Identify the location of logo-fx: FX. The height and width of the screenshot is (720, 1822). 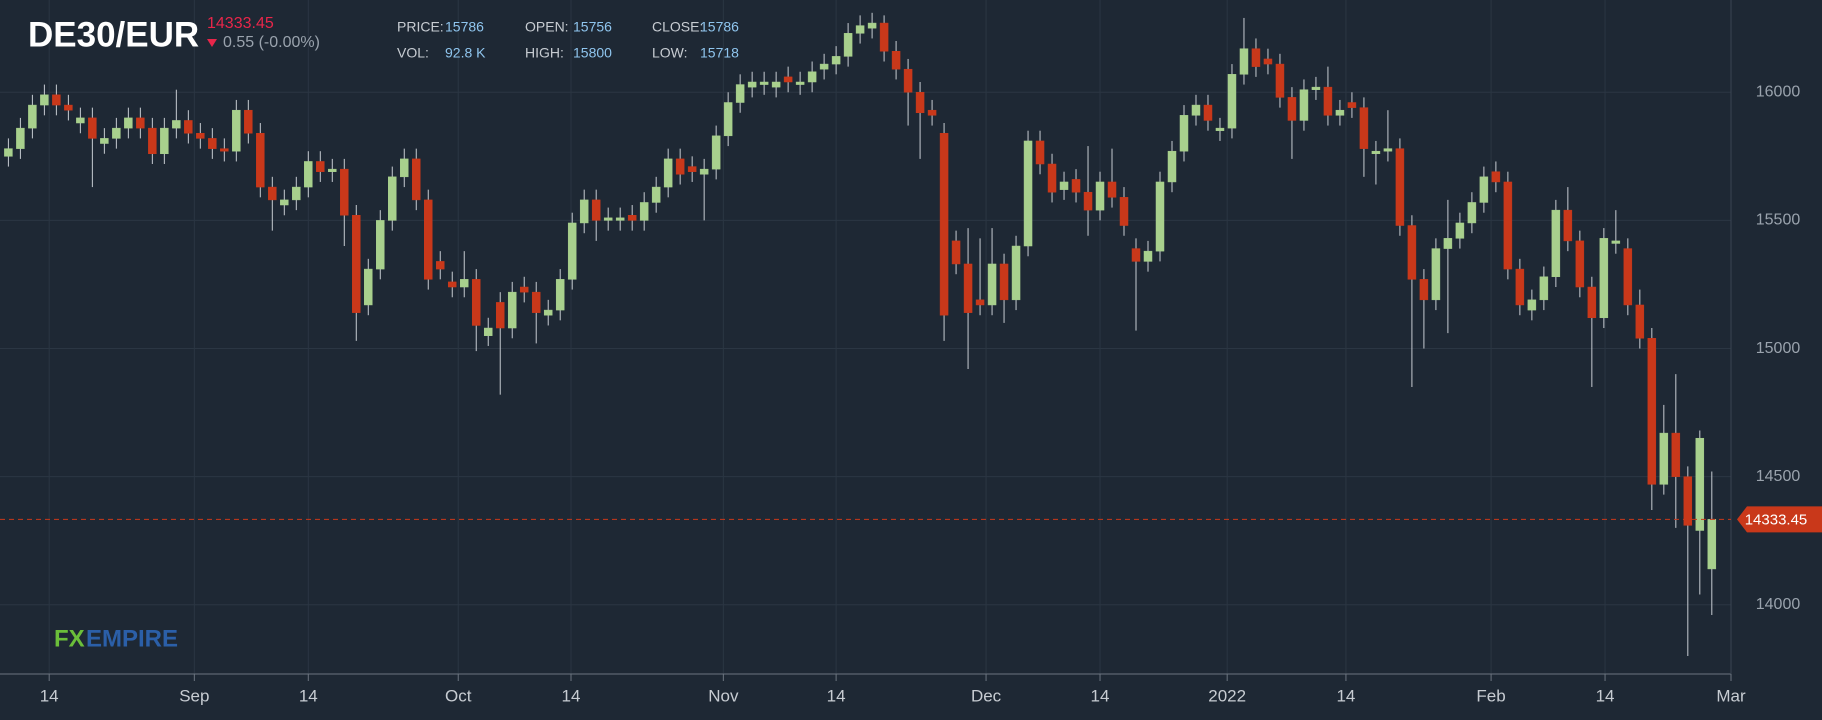
(69, 638).